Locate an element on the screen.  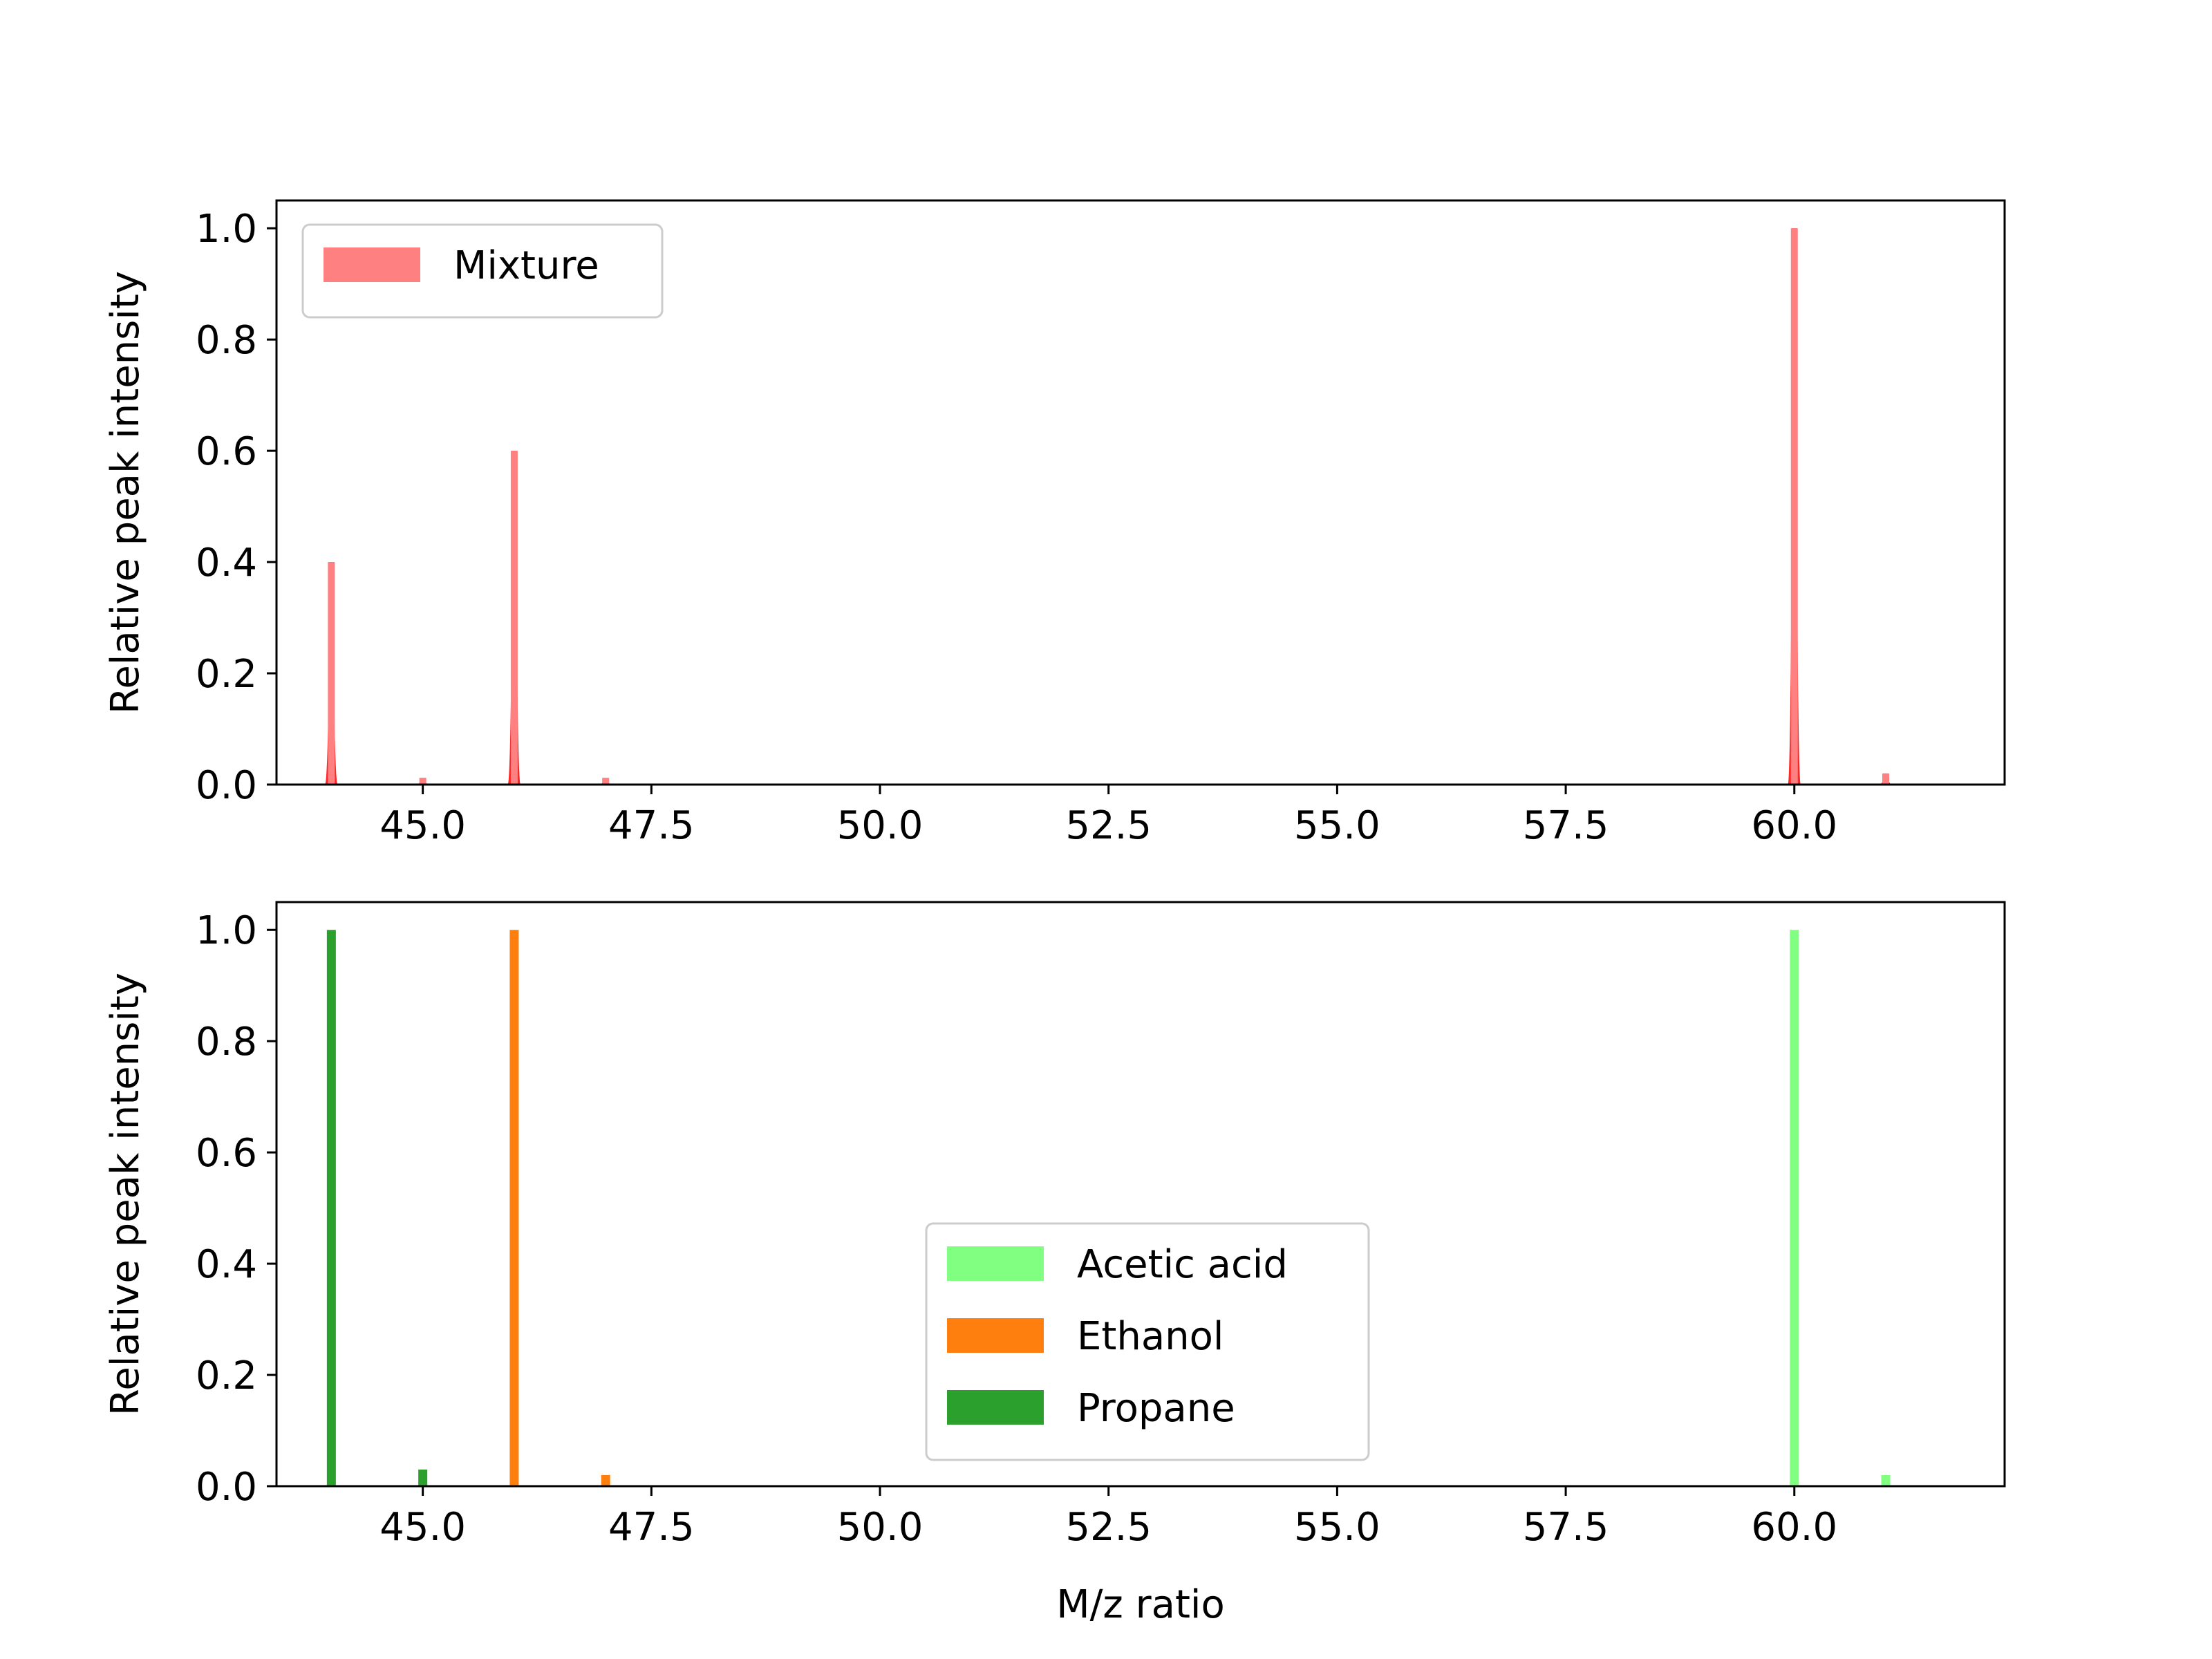
legend-panel-2: Acetic acid Ethanol Propane is located at coordinates (1147, 1342).